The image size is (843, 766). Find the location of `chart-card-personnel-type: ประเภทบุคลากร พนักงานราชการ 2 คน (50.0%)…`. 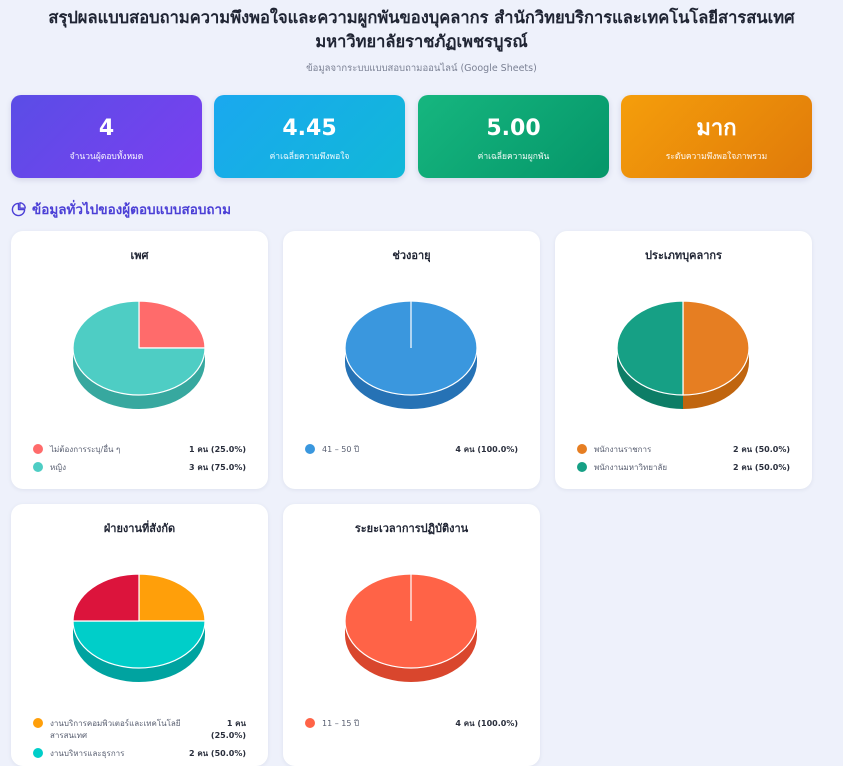

chart-card-personnel-type: ประเภทบุคลากร พนักงานราชการ 2 คน (50.0%)… is located at coordinates (683, 360).